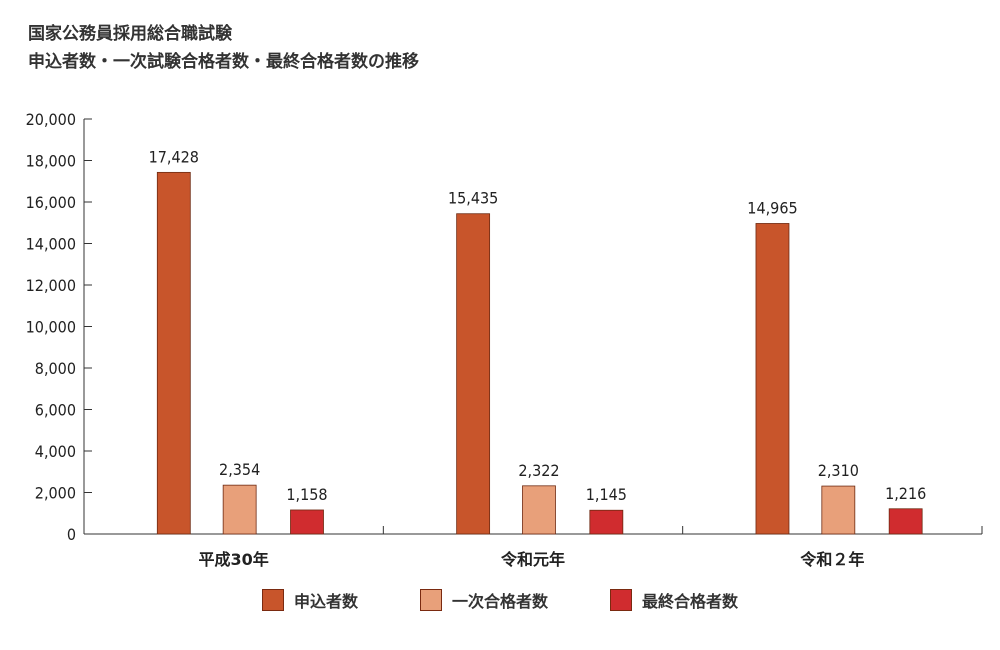 The height and width of the screenshot is (650, 1000). I want to click on chart-title-block: 国家公務員採用総合職試験 申込者数・一次試験合格者数・最終合格者数の推移, so click(223, 48).